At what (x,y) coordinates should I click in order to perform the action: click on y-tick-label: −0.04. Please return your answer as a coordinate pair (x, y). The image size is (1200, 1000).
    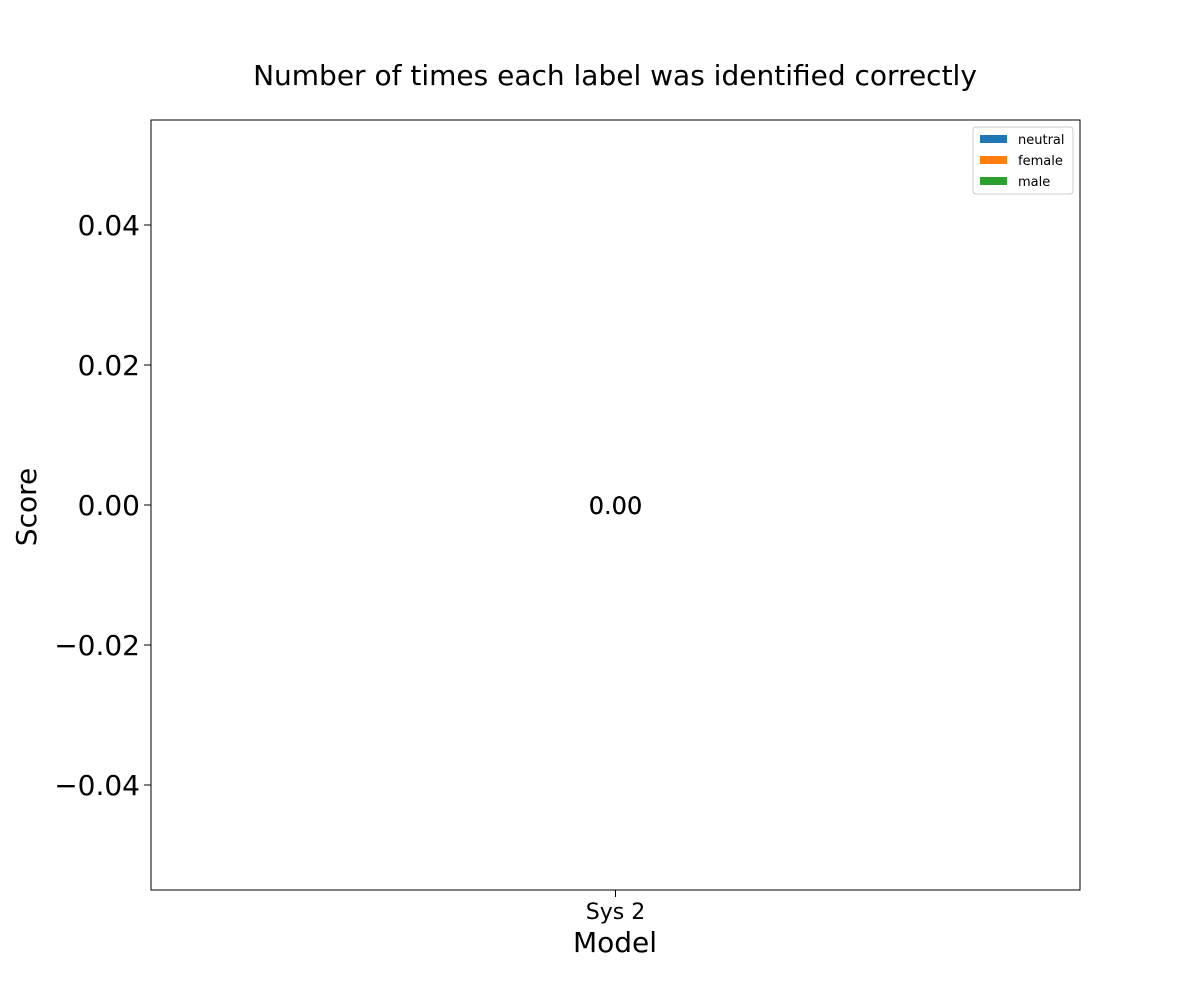
    Looking at the image, I should click on (97, 785).